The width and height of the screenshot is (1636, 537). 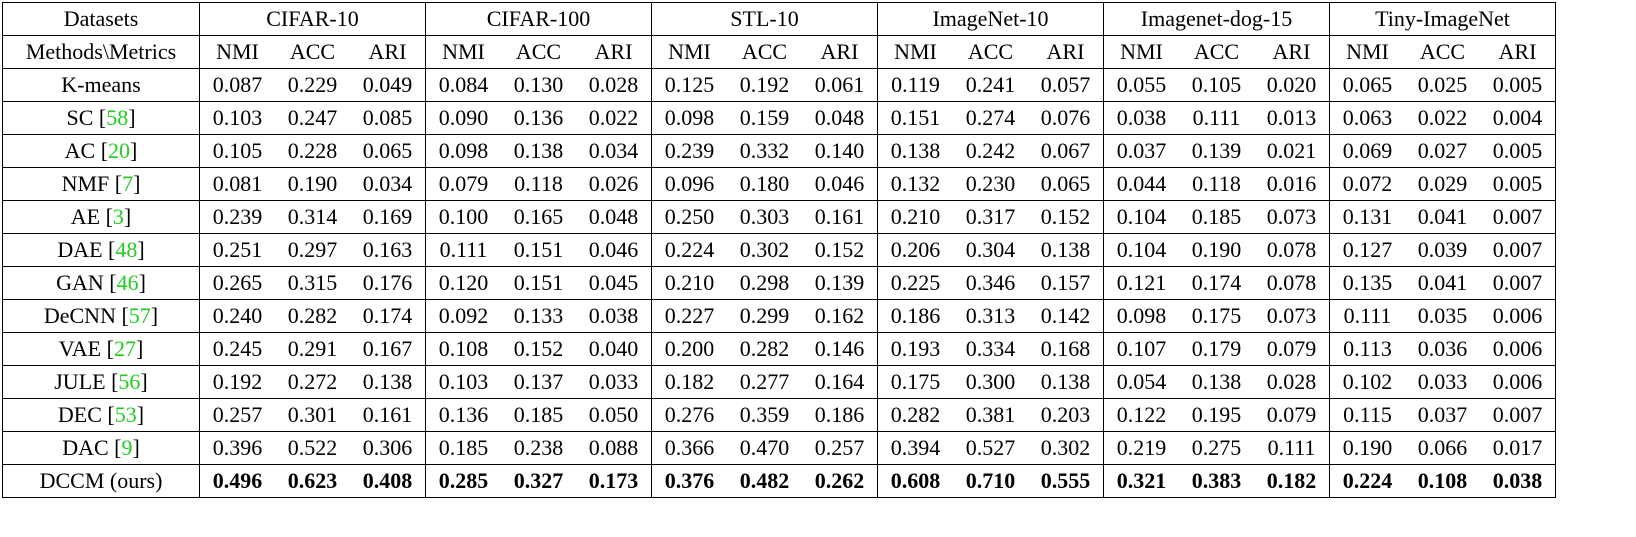 What do you see at coordinates (1066, 118) in the screenshot?
I see `value-cell: 0.076` at bounding box center [1066, 118].